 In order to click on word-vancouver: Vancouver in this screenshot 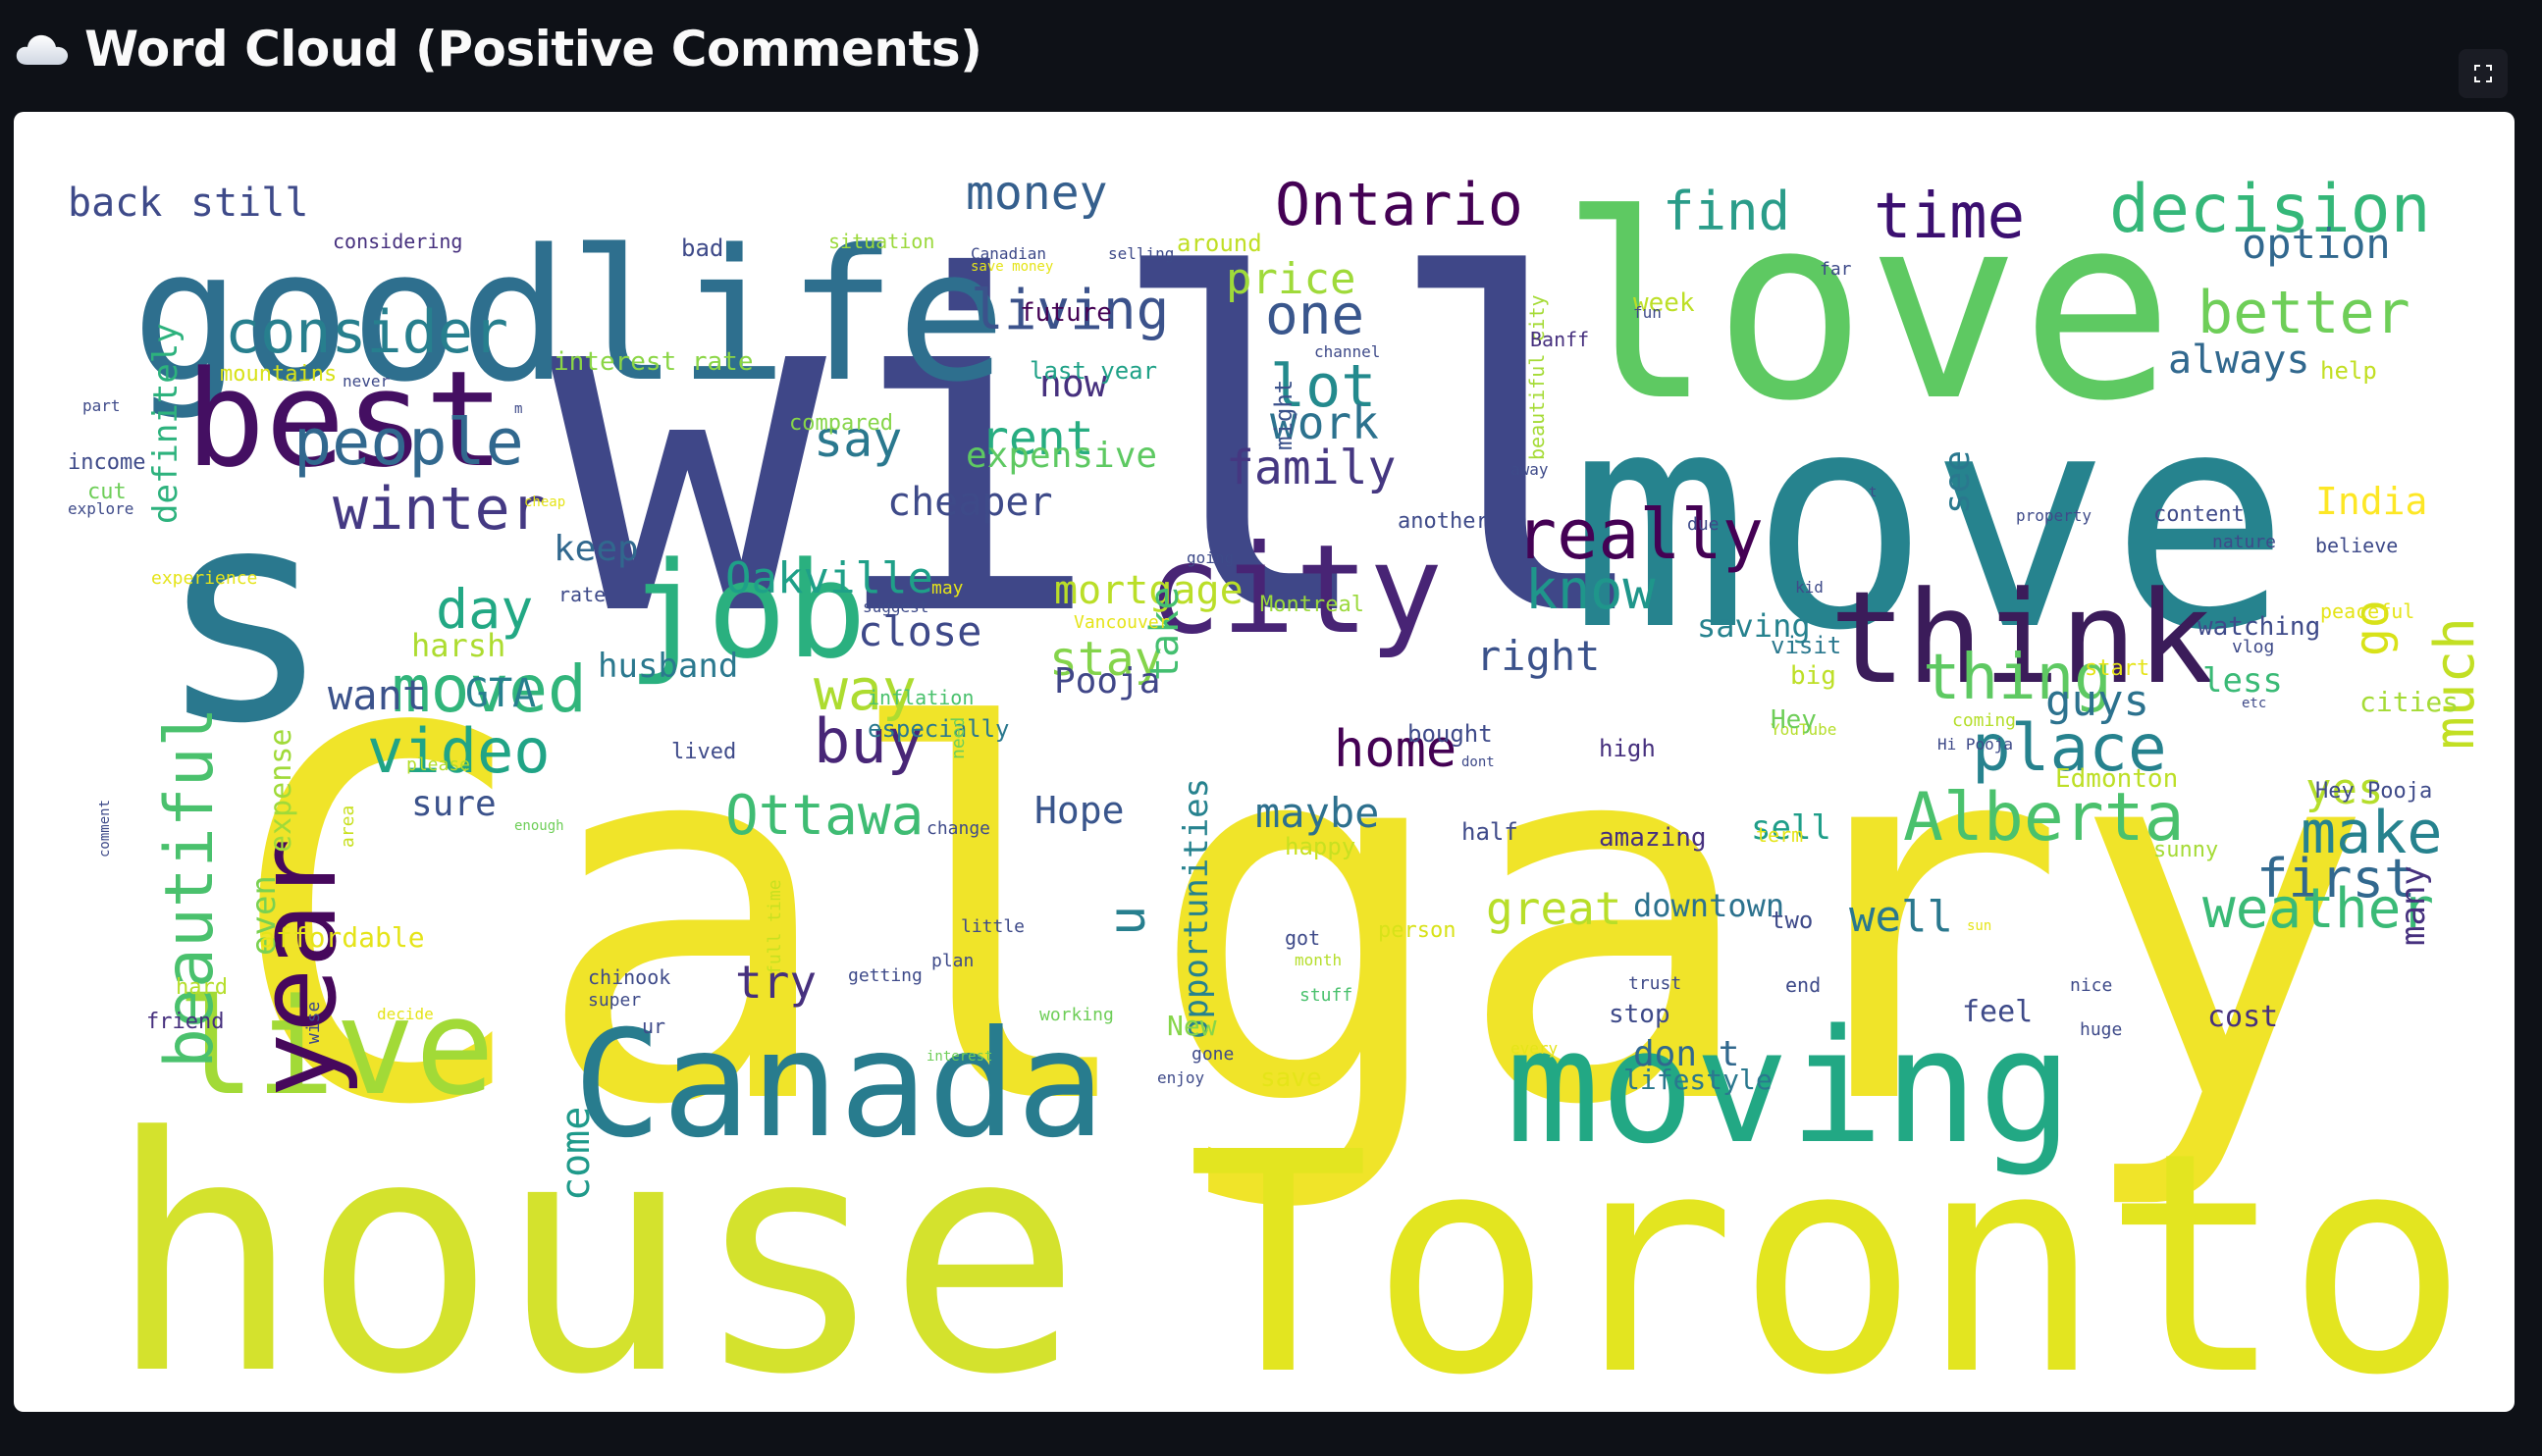, I will do `click(1122, 622)`.